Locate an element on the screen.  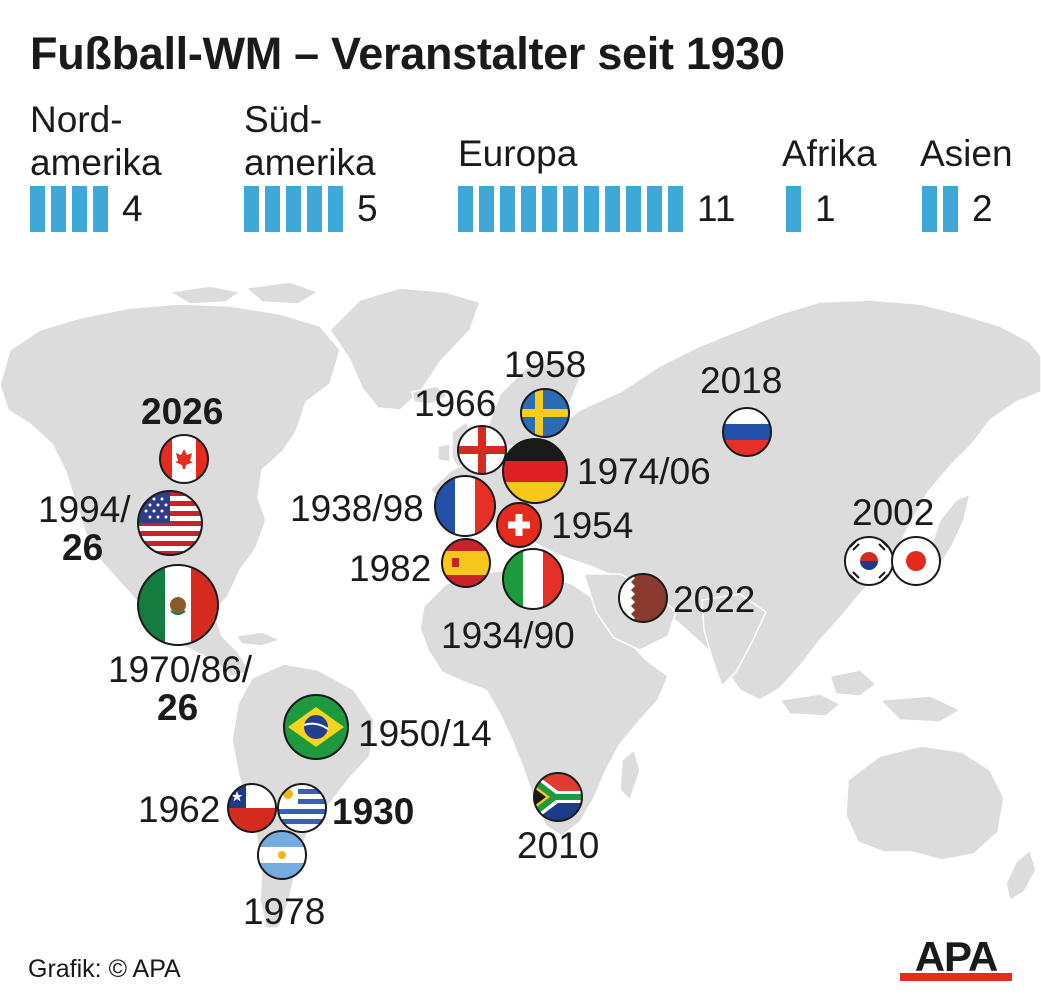
count-bar: 2 is located at coordinates (957, 209).